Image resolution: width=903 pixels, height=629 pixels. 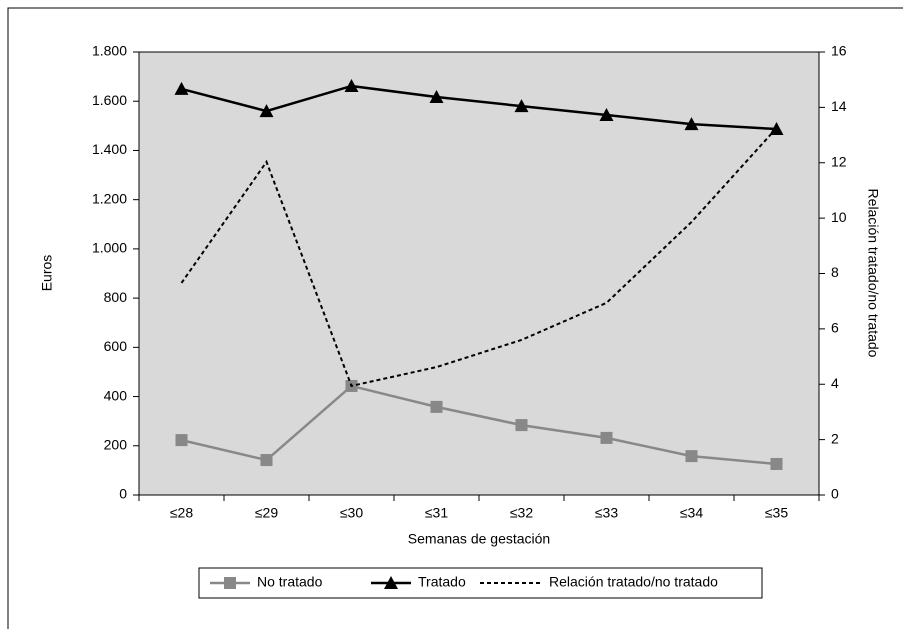 I want to click on legend-label: No tratado, so click(x=290, y=582).